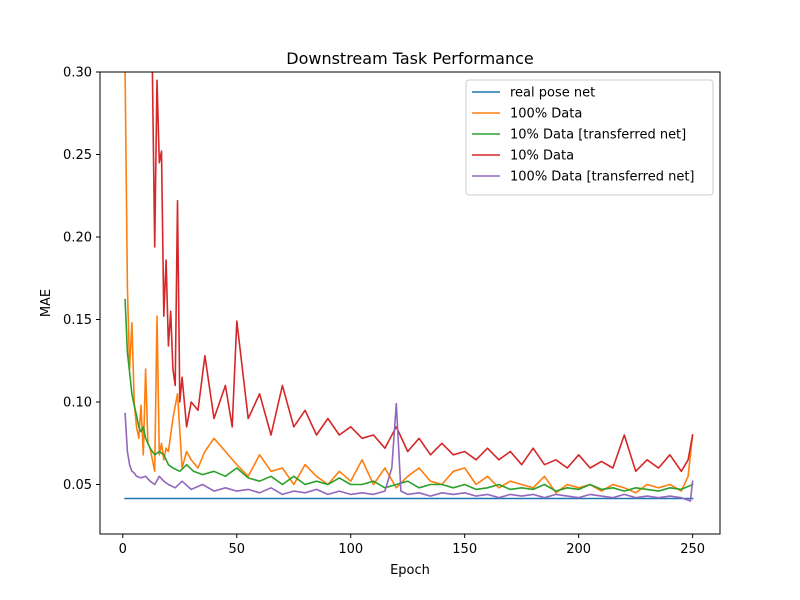  I want to click on legend-box, so click(589, 137).